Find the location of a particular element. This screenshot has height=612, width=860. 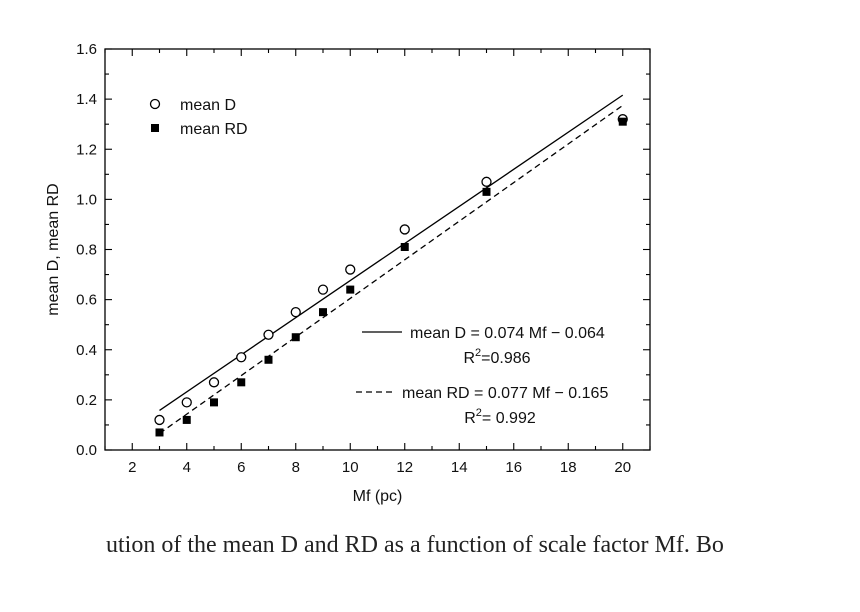

fit-r2-mean-rd: R2= 0.992 is located at coordinates (500, 417).